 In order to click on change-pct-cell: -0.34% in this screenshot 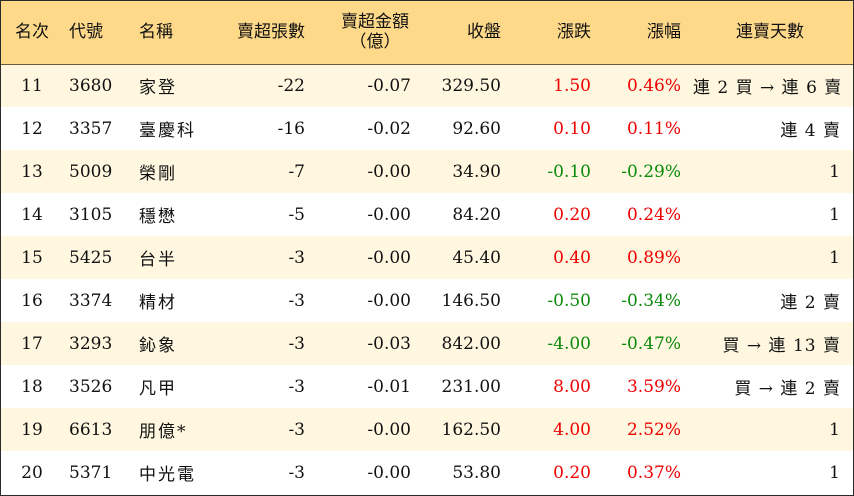, I will do `click(651, 300)`.